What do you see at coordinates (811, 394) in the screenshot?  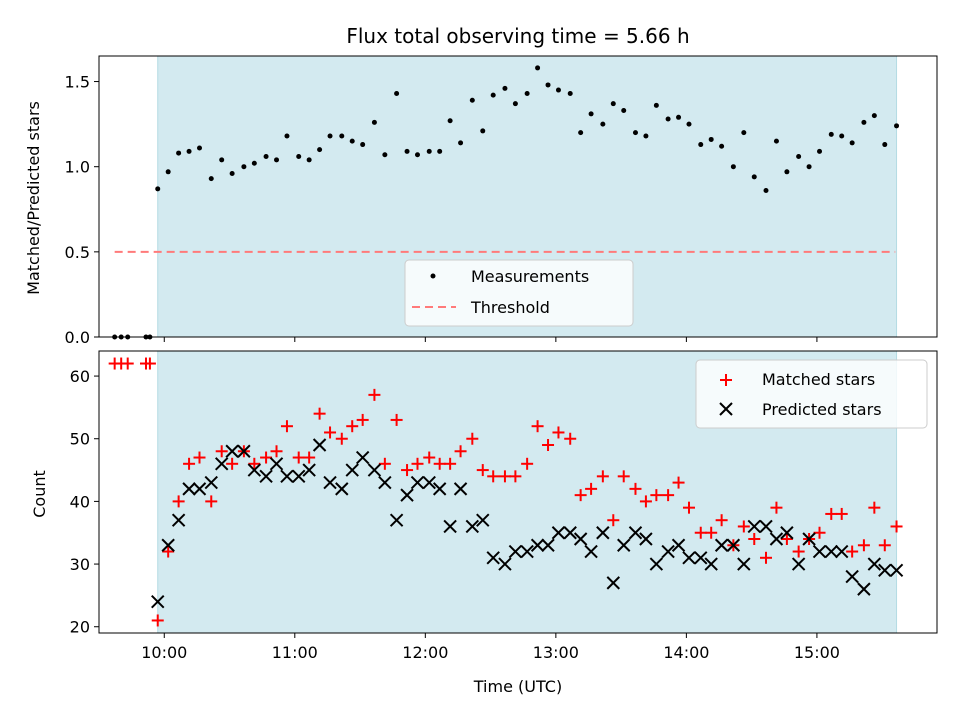 I see `count-legend-box` at bounding box center [811, 394].